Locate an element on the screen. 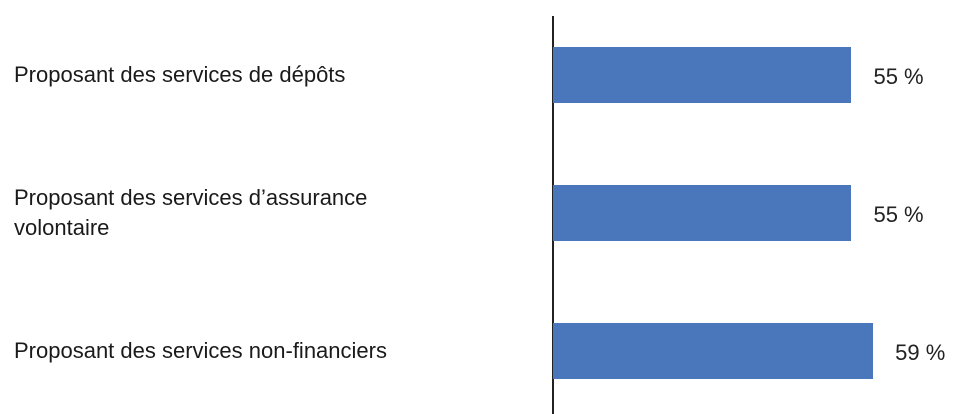  axis-line is located at coordinates (553, 215).